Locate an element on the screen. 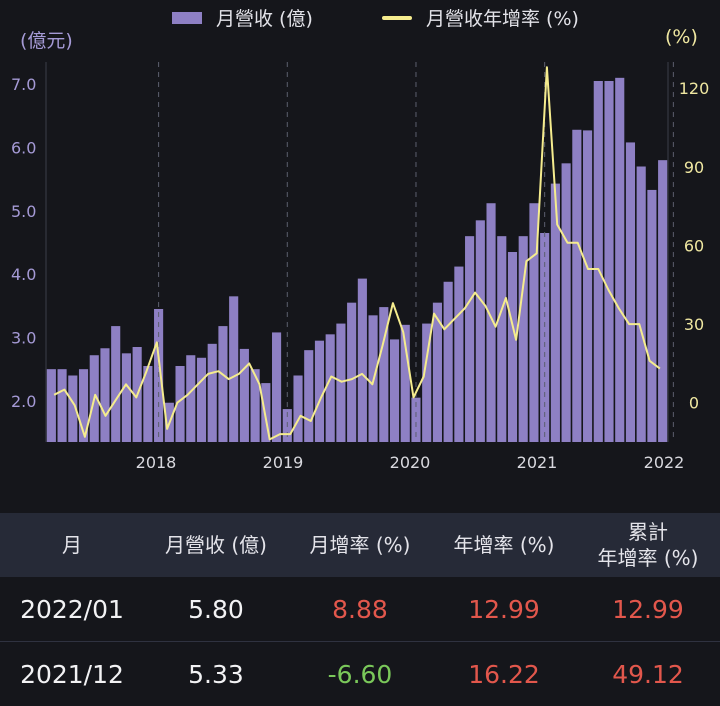  legend-label-yoy: 月營收年增率 (%) is located at coordinates (502, 19).